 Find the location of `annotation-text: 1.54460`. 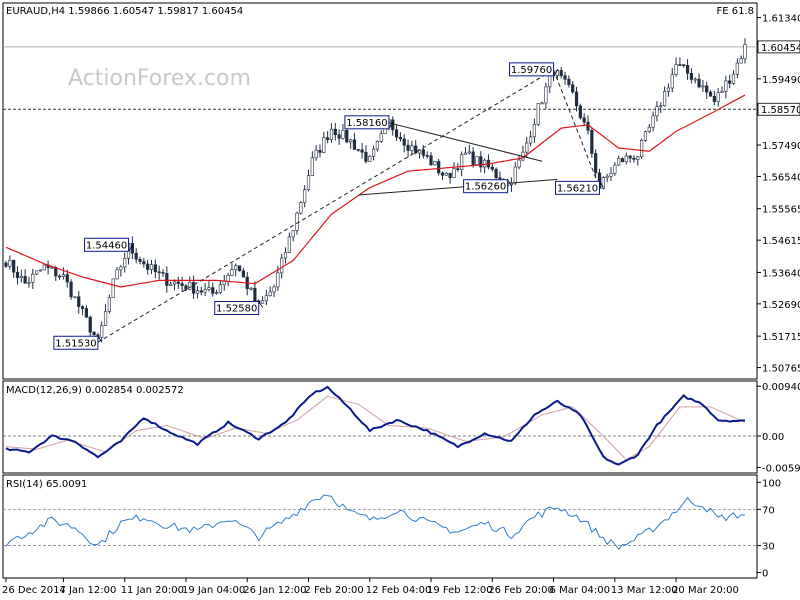

annotation-text: 1.54460 is located at coordinates (106, 245).